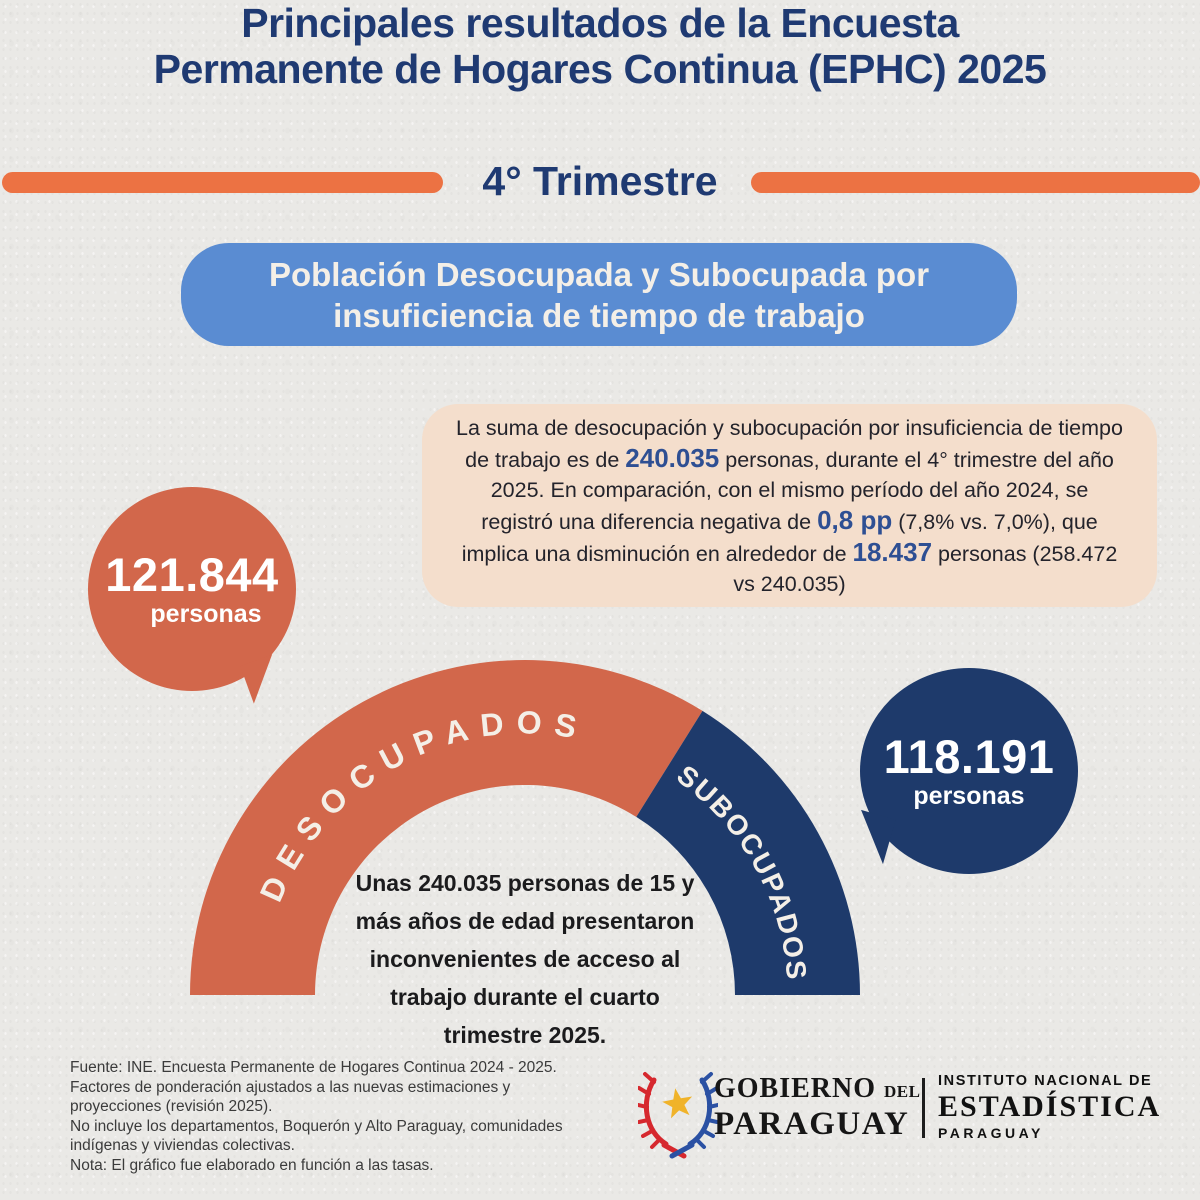 The height and width of the screenshot is (1200, 1200). What do you see at coordinates (182, 1145) in the screenshot?
I see `footer-note-line: indígenas y viviendas colectivas.` at bounding box center [182, 1145].